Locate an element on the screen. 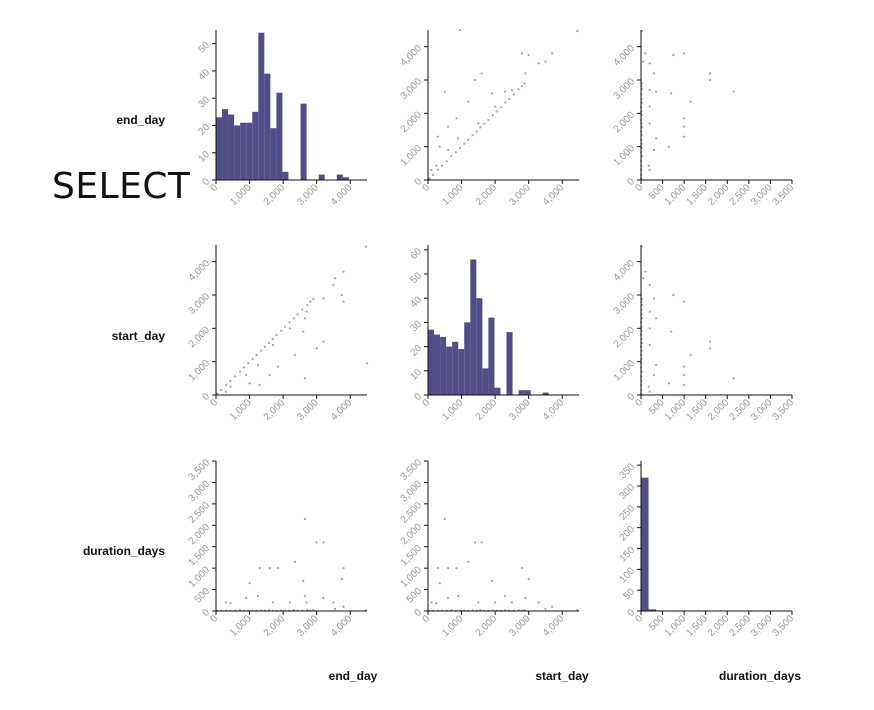 The height and width of the screenshot is (710, 874). y-tick-label: 3,000 is located at coordinates (625, 304).